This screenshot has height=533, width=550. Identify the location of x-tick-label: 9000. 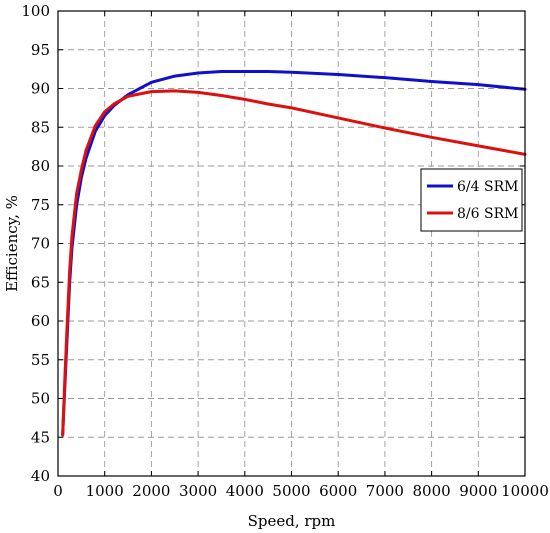
(478, 491).